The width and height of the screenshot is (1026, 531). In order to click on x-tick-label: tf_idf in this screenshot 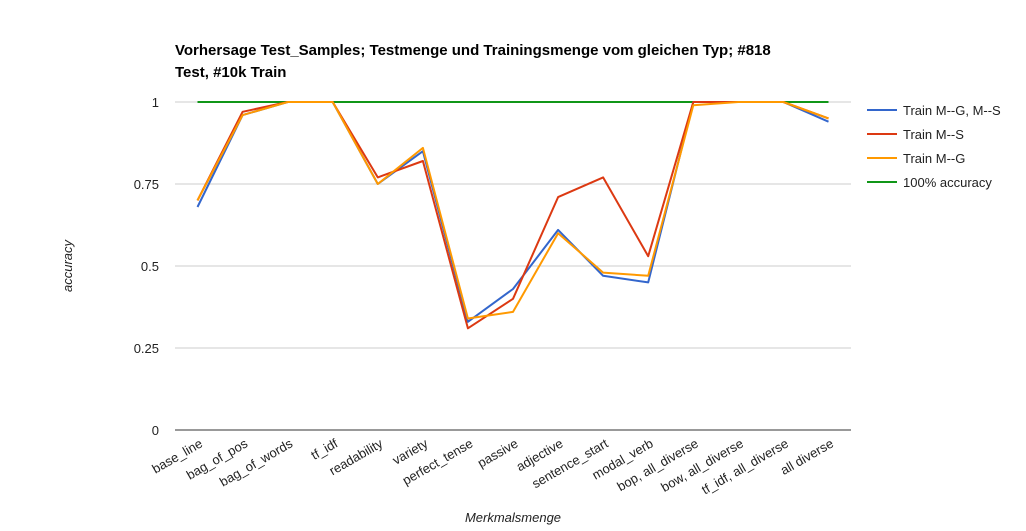, I will do `click(324, 448)`.